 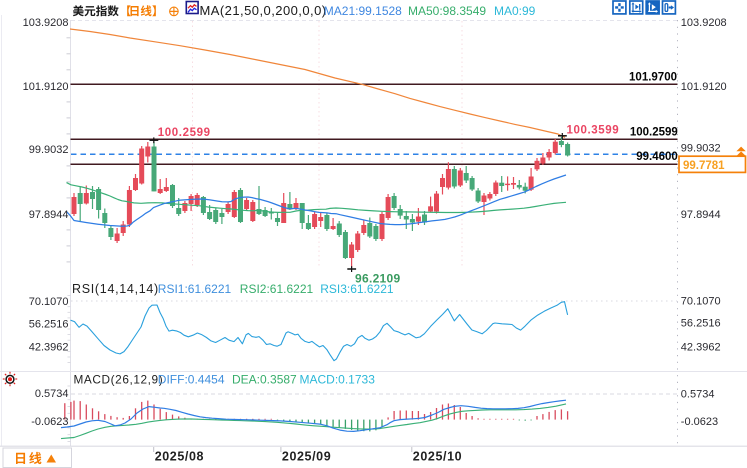 I want to click on svg-text: MA21:99.1528, so click(x=363, y=11).